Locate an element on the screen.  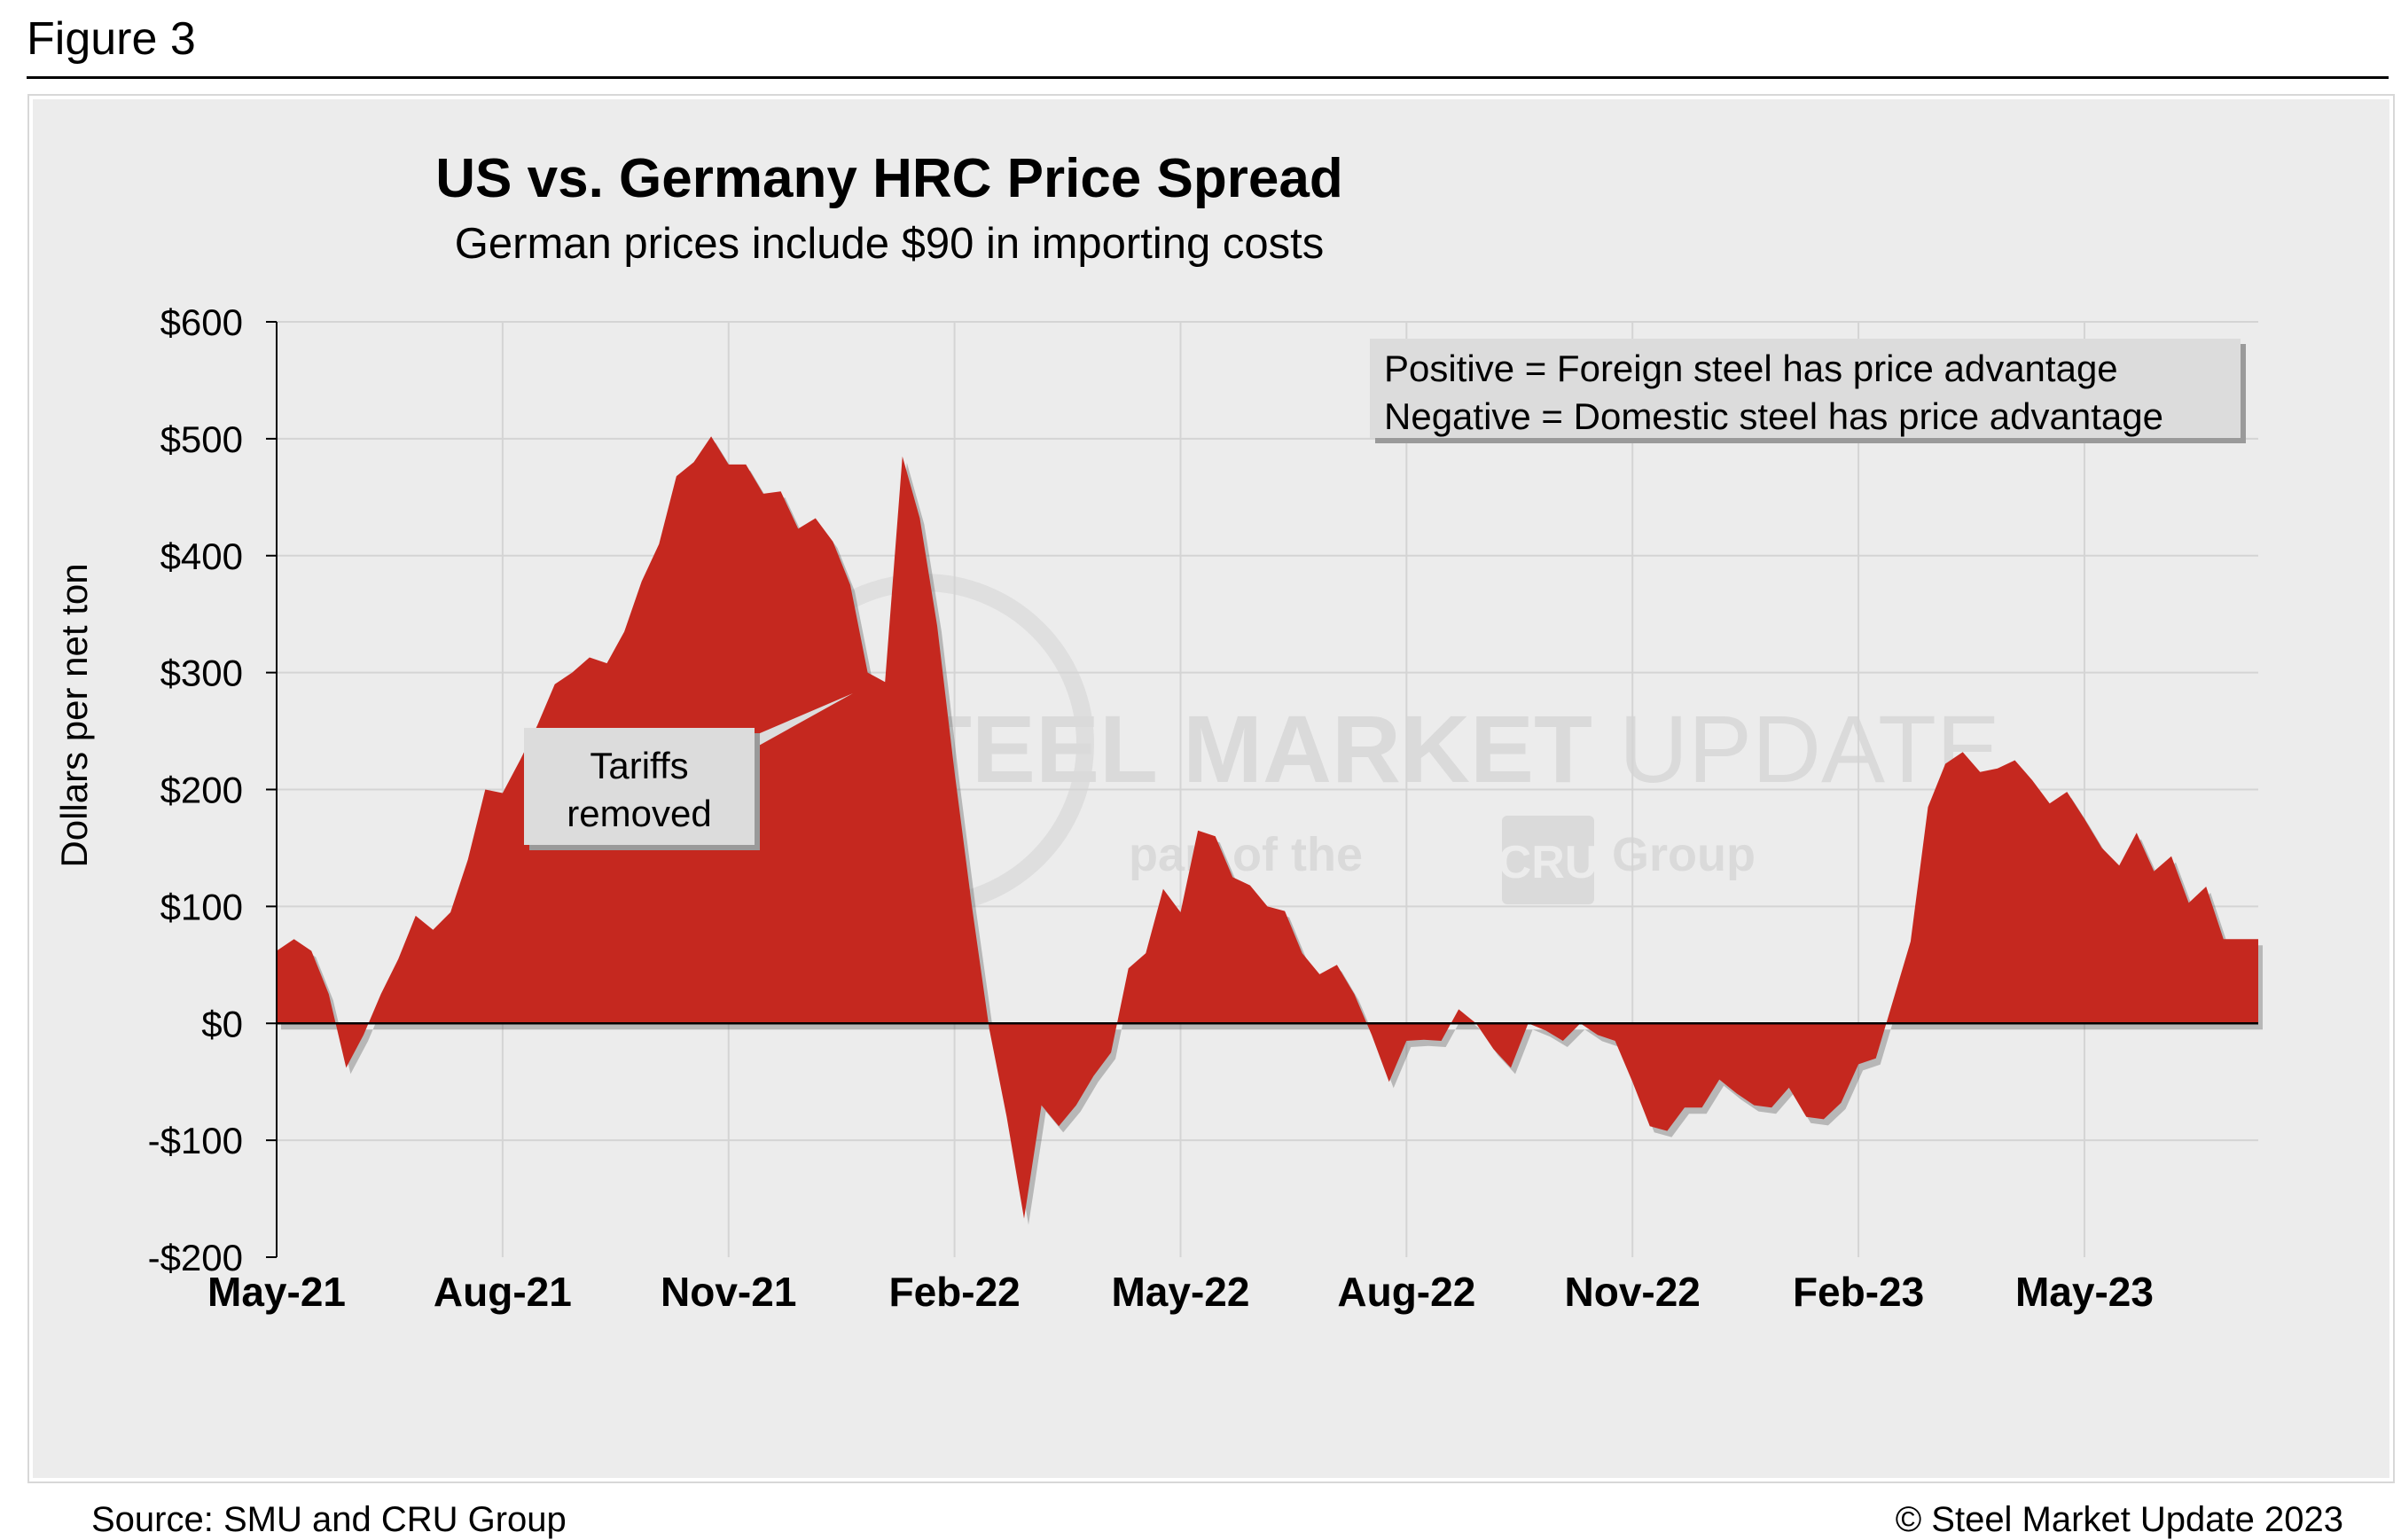
x-tick-label: Aug-21 is located at coordinates (503, 1292).